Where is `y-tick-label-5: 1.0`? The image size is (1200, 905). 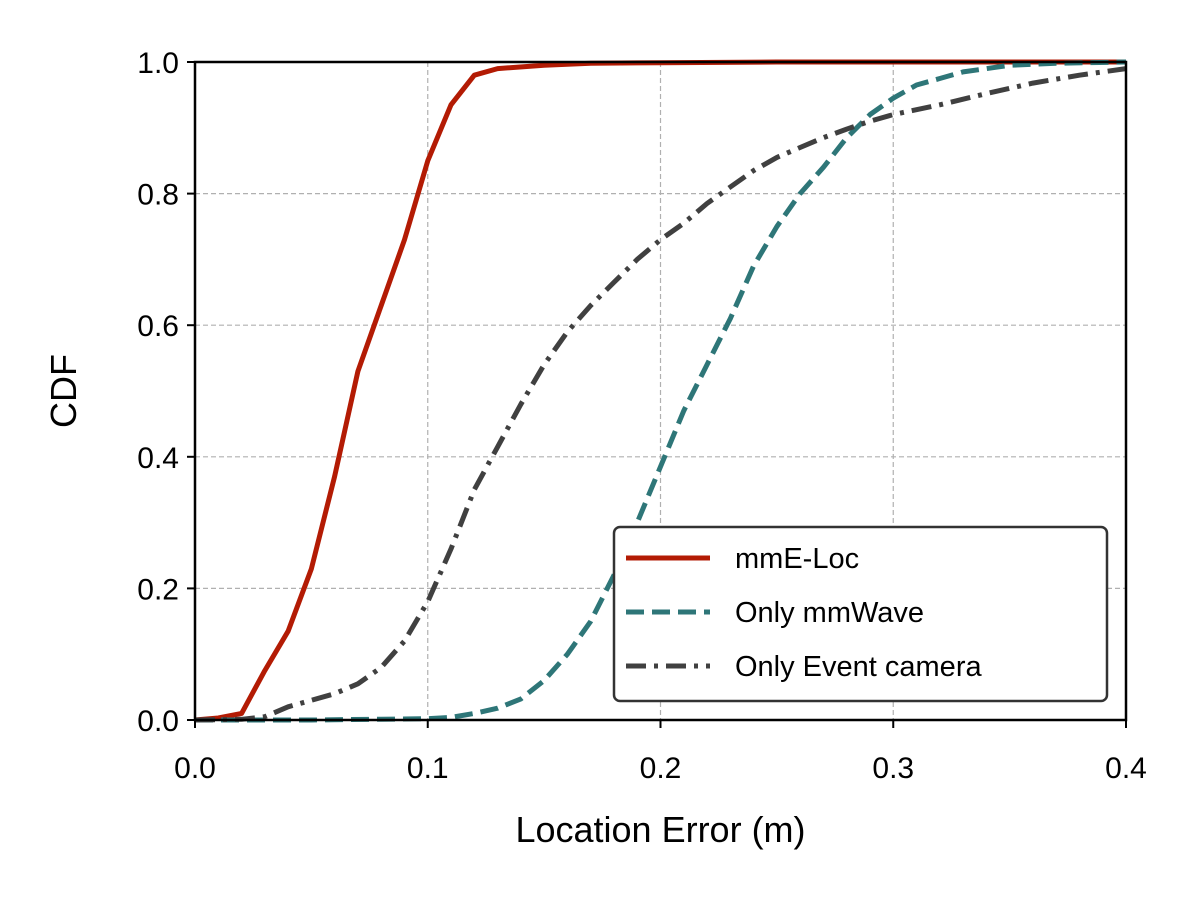
y-tick-label-5: 1.0 is located at coordinates (158, 63).